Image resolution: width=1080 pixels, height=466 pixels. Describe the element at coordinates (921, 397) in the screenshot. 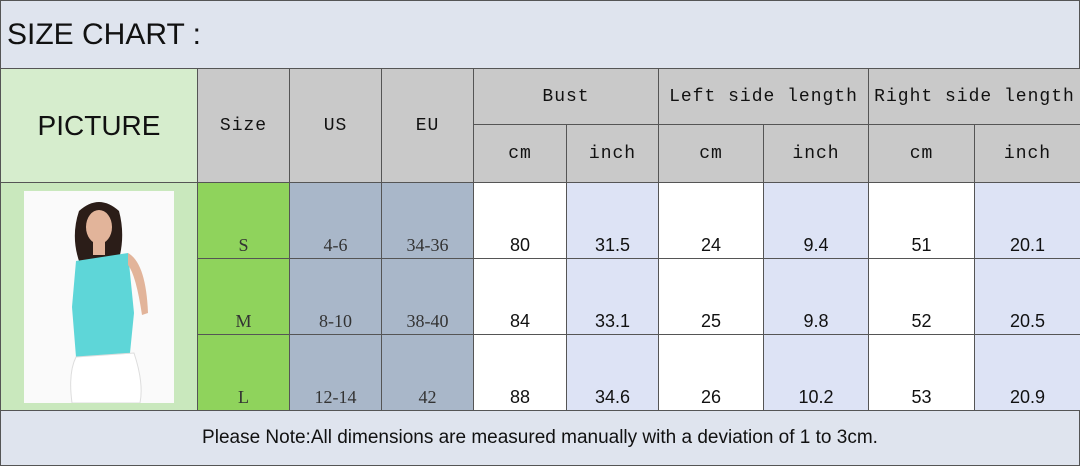

I see `table-cell-text: 53` at that location.